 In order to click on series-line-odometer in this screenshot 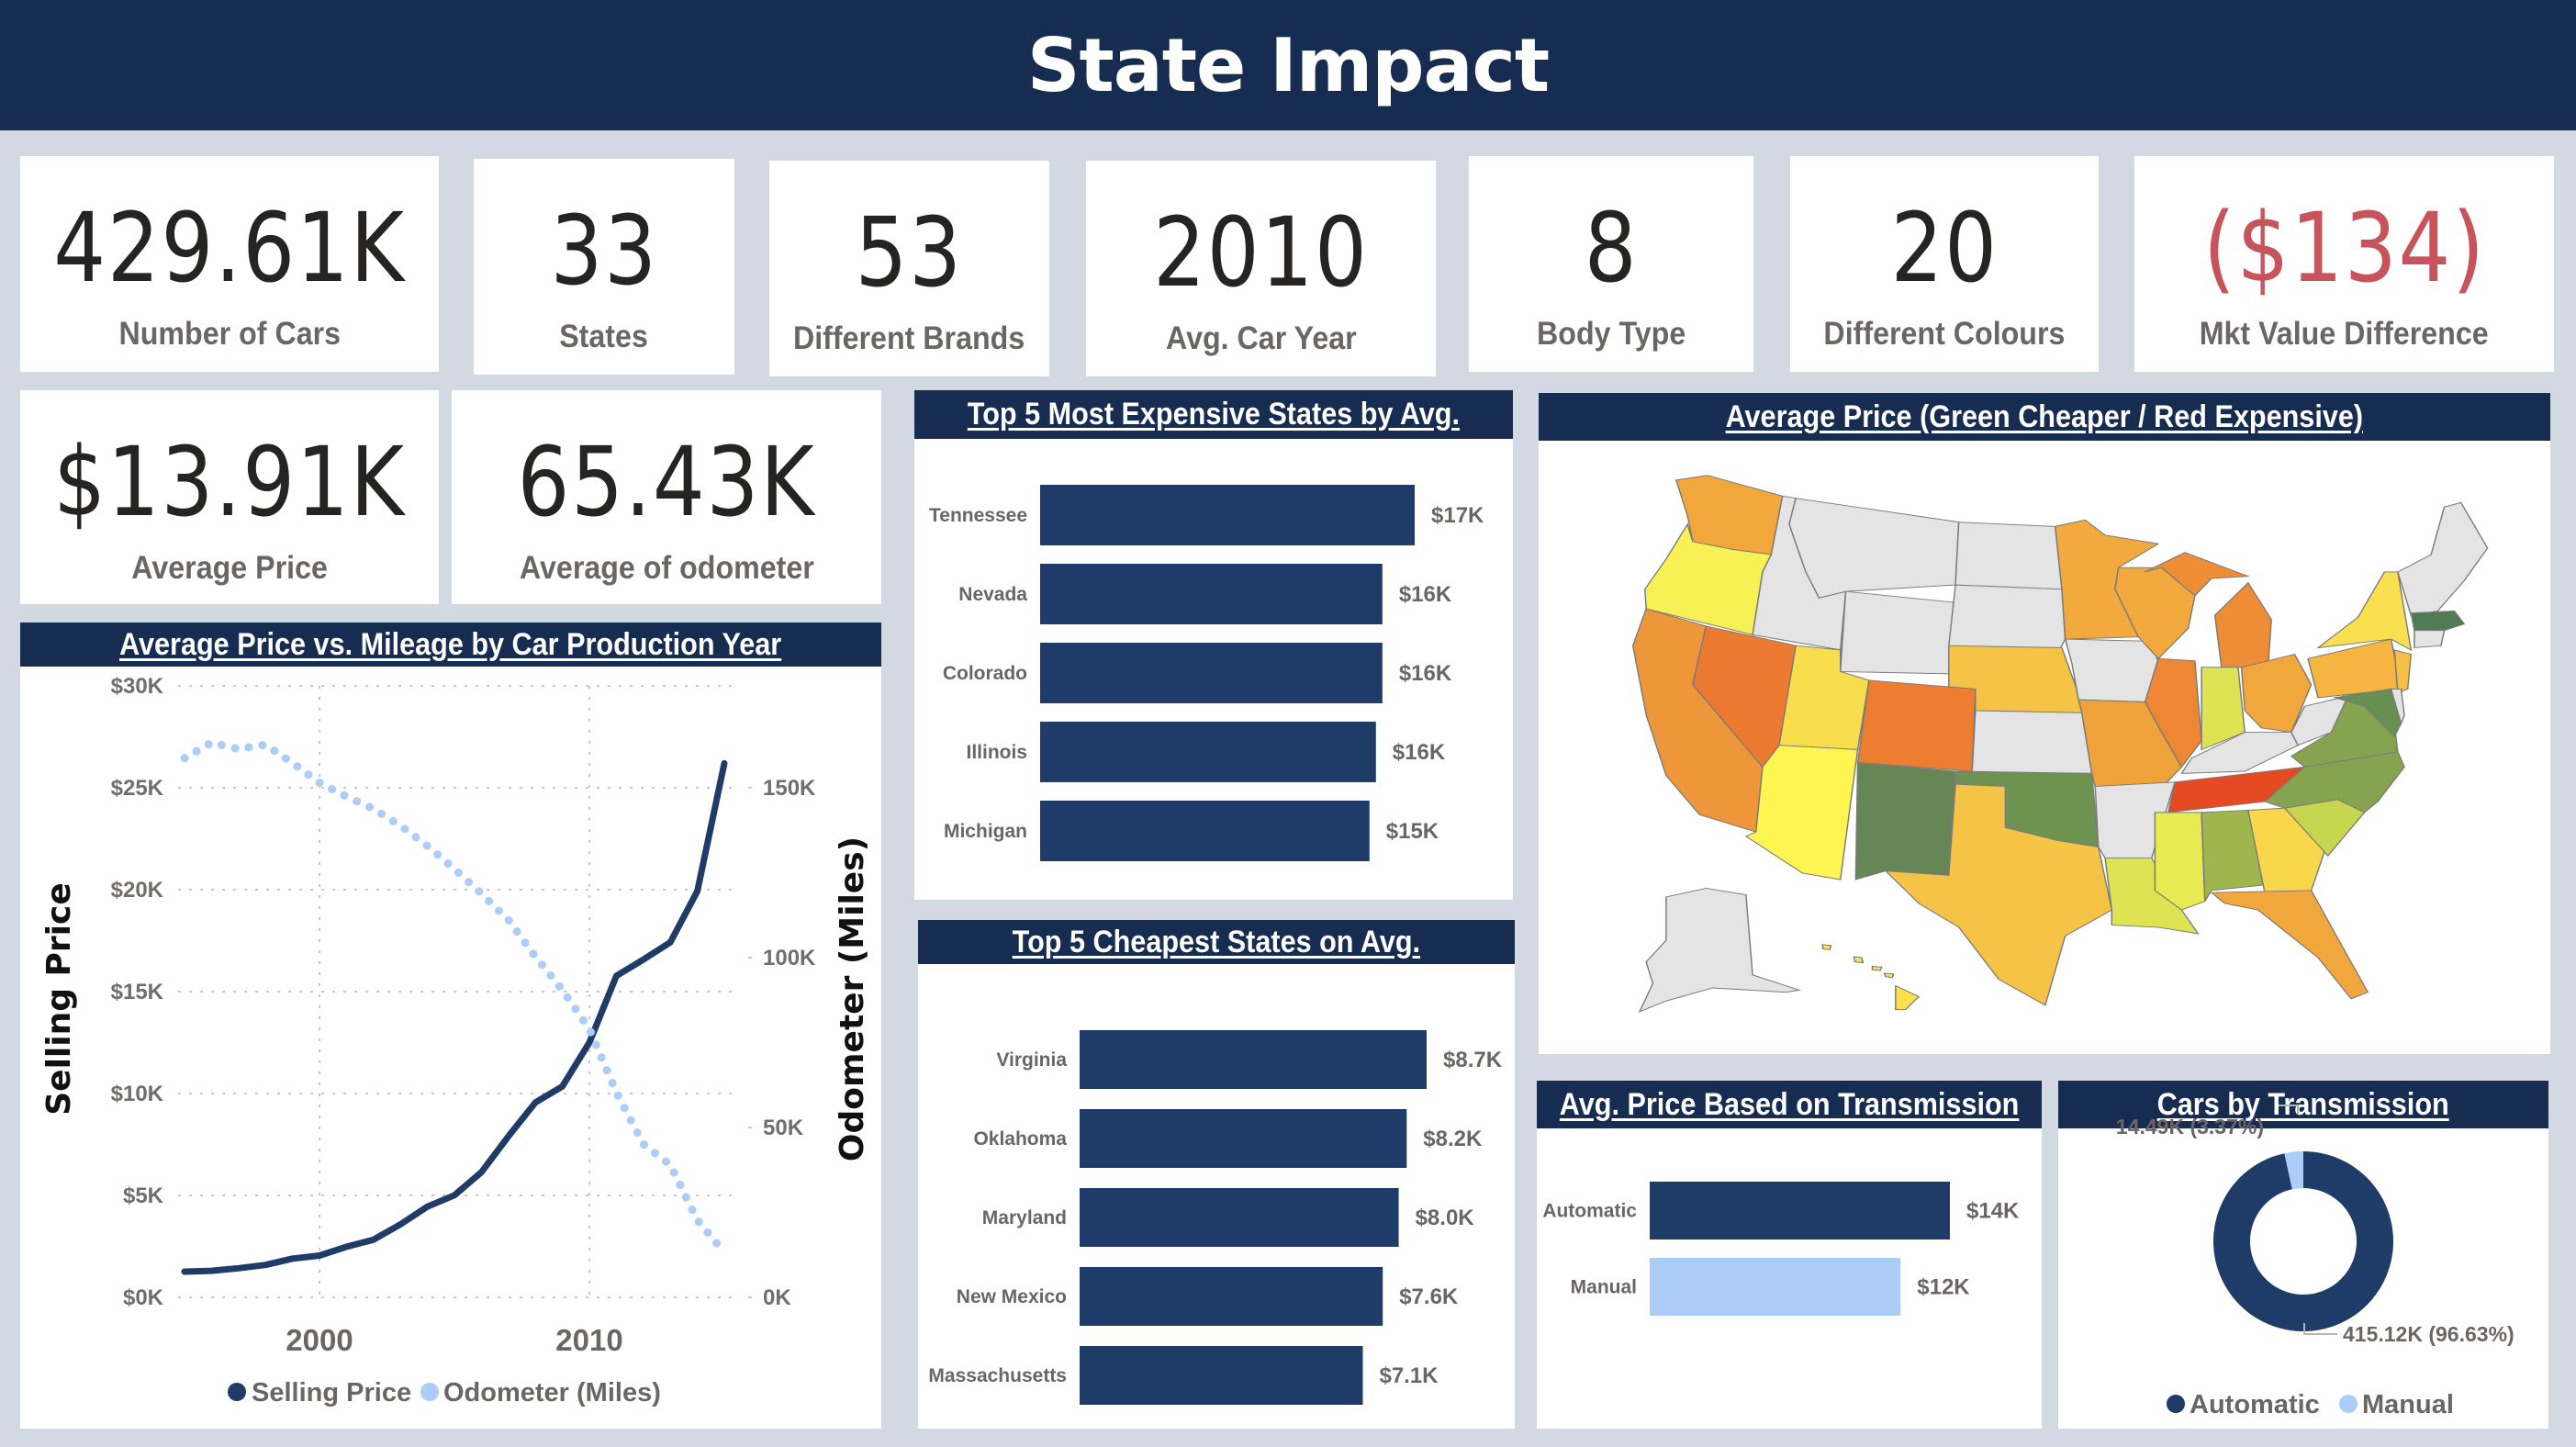, I will do `click(454, 997)`.